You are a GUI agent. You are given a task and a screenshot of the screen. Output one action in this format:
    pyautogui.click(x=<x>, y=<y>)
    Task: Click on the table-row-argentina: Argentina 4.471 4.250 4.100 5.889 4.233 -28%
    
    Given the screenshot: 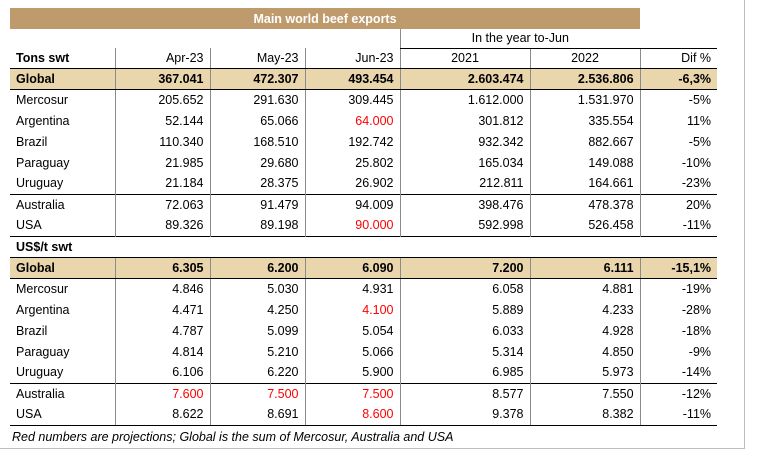 What is the action you would take?
    pyautogui.click(x=364, y=309)
    